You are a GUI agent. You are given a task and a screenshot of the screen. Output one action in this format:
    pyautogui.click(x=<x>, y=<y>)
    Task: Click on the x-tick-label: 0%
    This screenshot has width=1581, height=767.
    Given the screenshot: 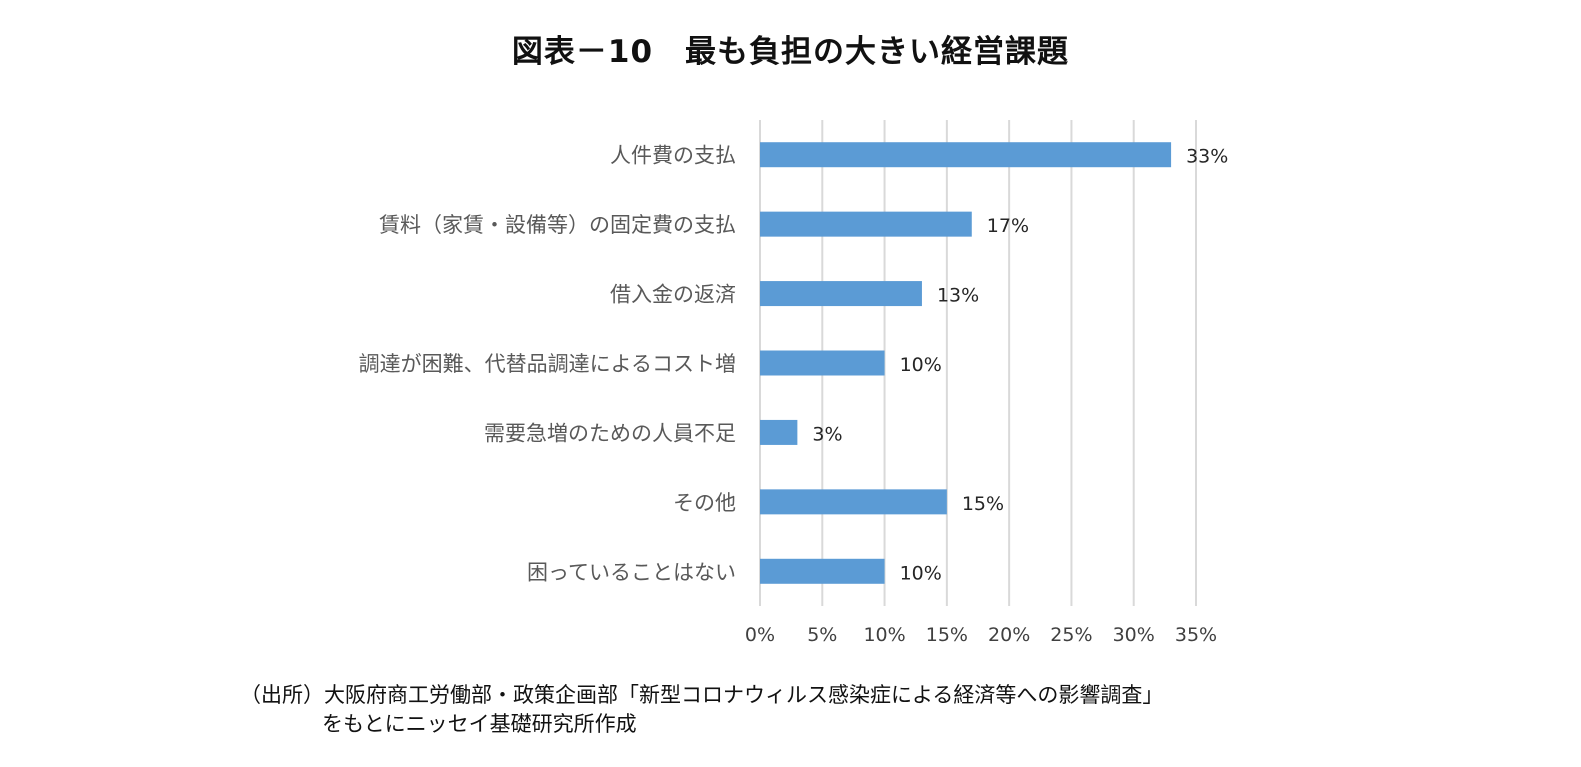 What is the action you would take?
    pyautogui.click(x=760, y=635)
    